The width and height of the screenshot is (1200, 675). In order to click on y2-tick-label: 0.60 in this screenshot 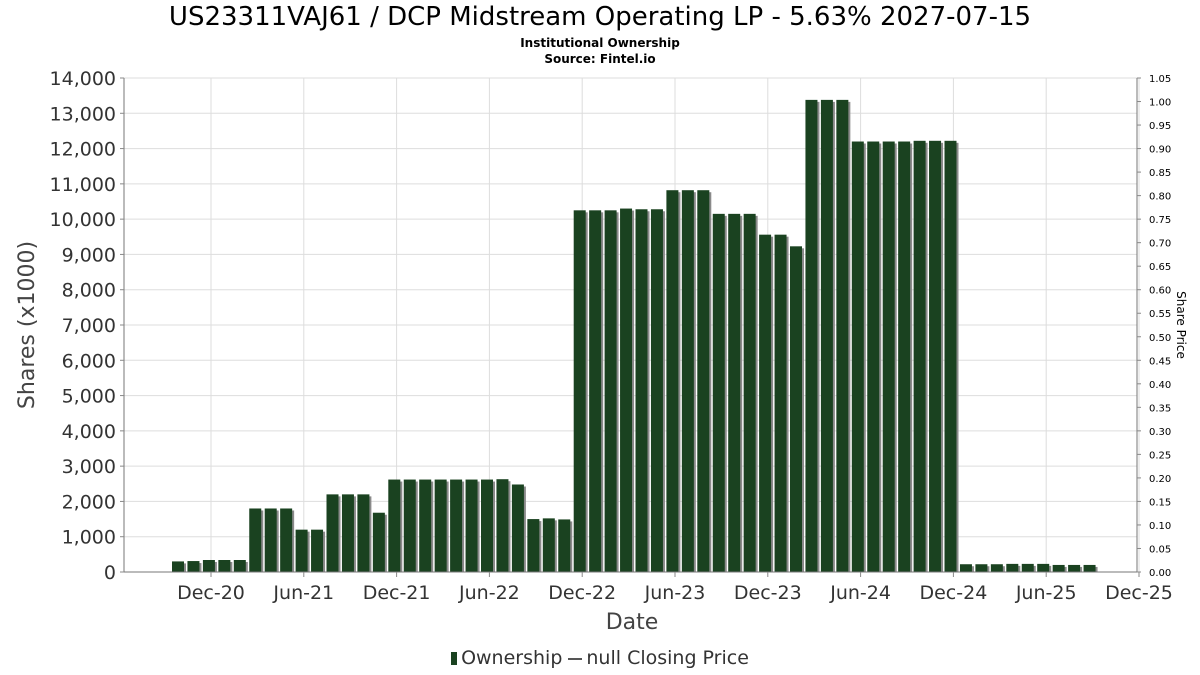, I will do `click(1160, 291)`.